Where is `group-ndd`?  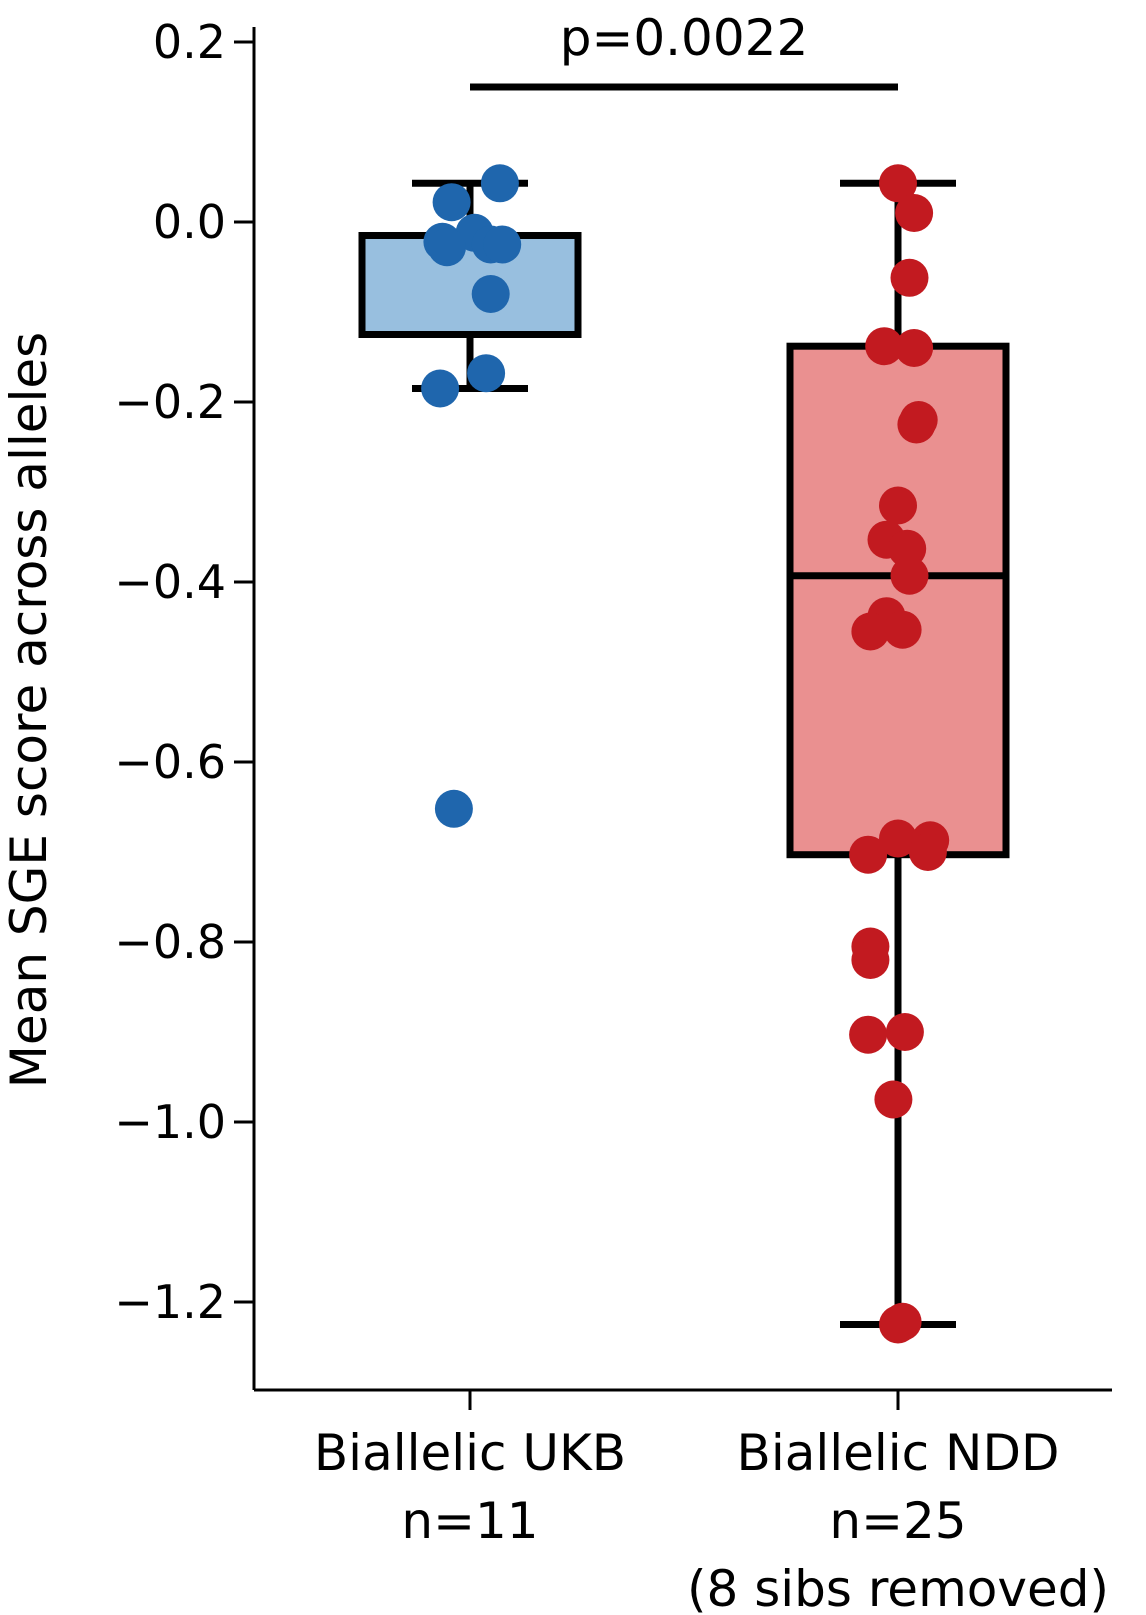 group-ndd is located at coordinates (898, 754).